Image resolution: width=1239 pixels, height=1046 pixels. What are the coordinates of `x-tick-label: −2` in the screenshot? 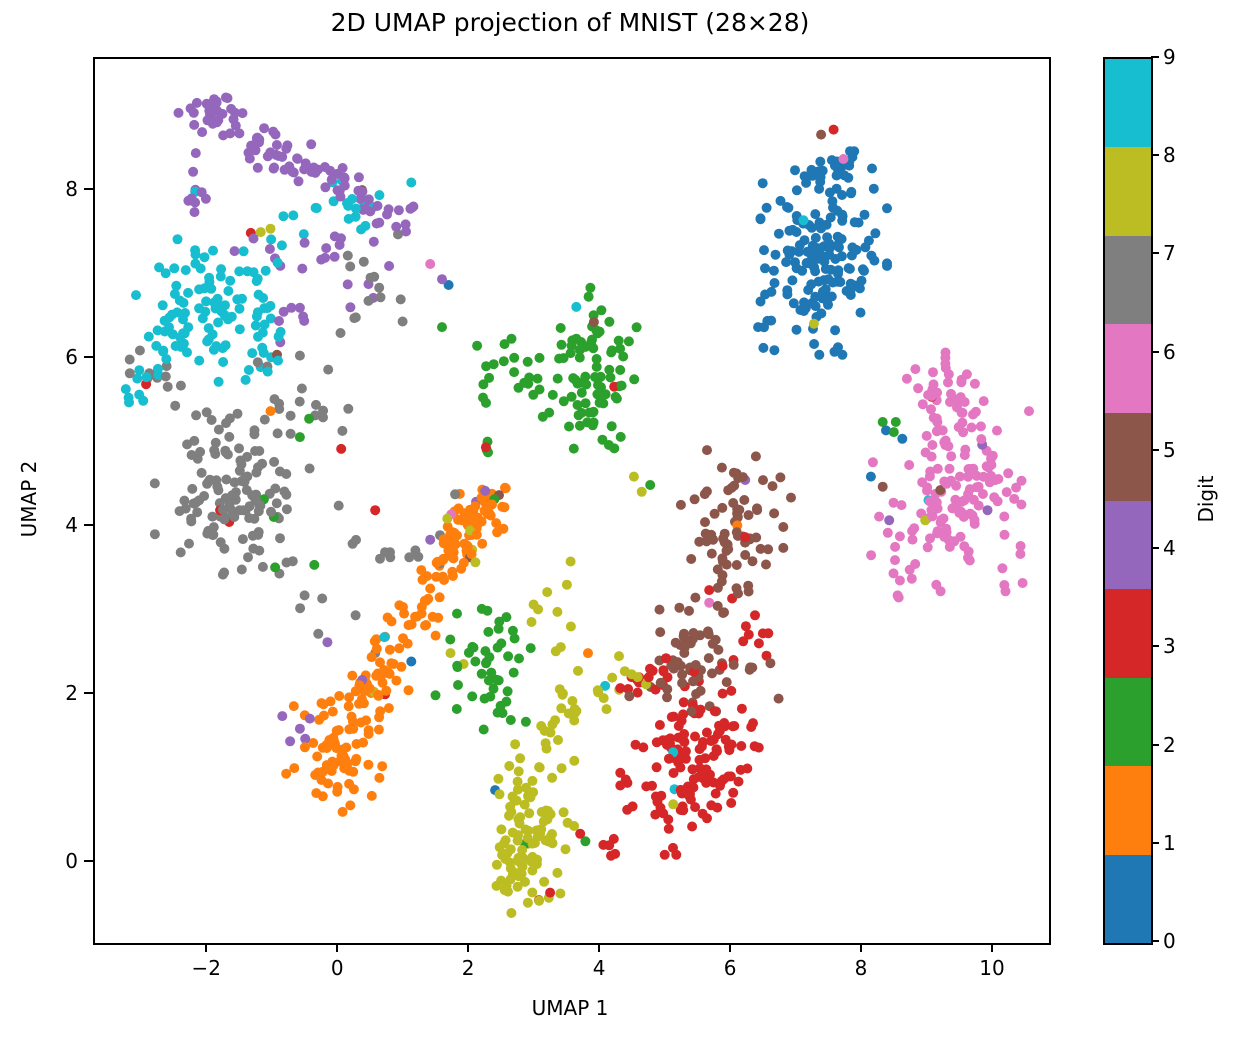 It's located at (206, 968).